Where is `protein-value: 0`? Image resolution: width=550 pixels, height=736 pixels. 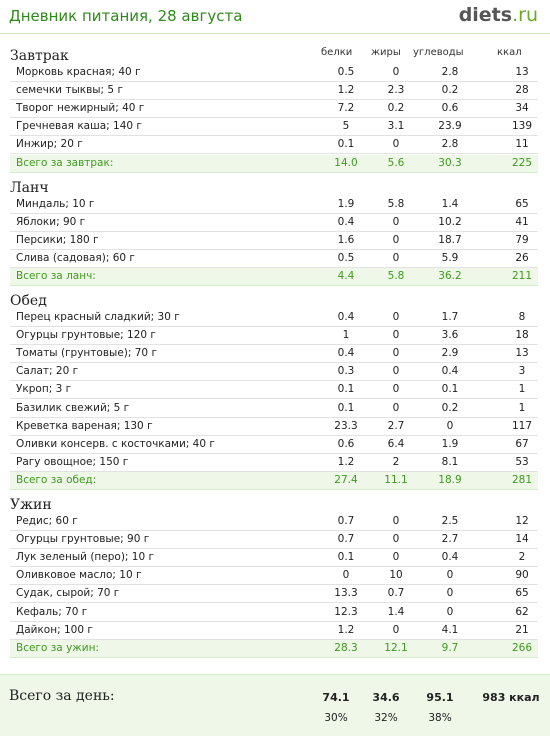
protein-value: 0 is located at coordinates (346, 575).